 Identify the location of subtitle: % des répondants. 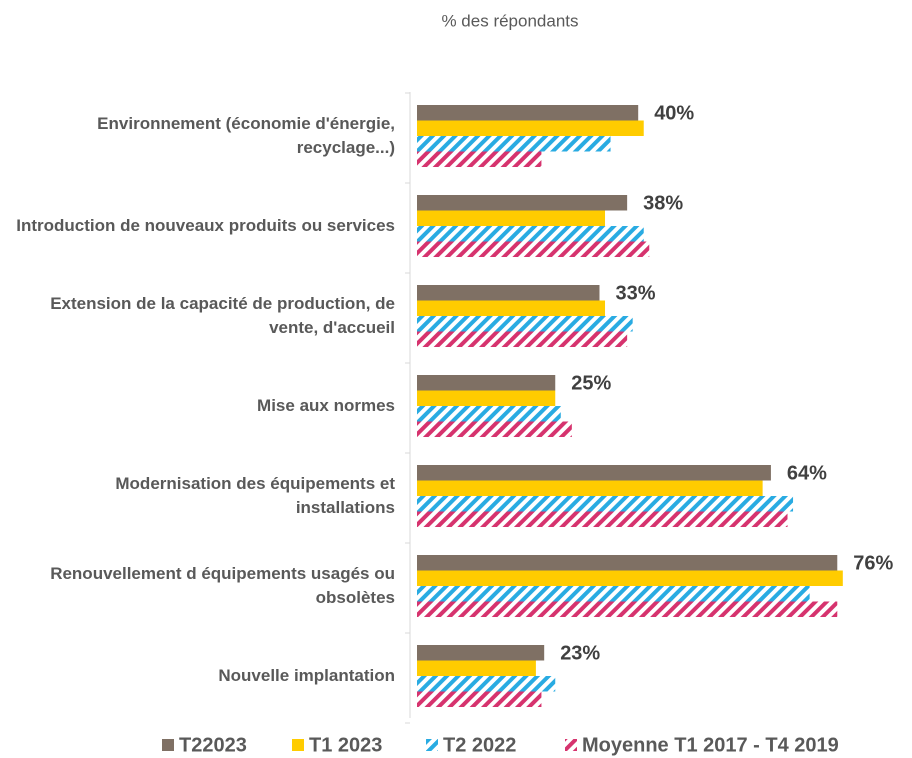
(509, 20).